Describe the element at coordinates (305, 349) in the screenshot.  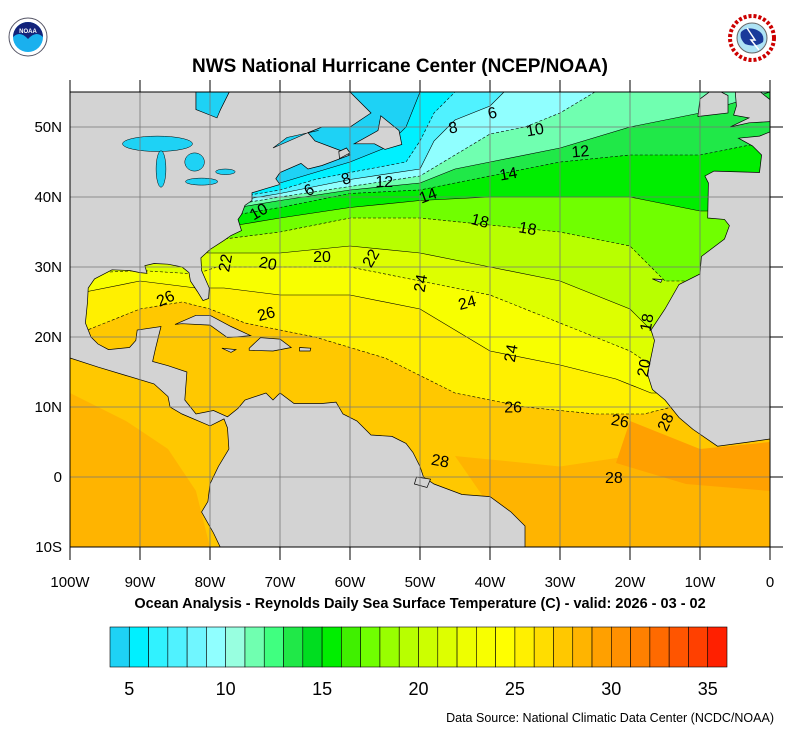
I see `land-puerto-rico` at that location.